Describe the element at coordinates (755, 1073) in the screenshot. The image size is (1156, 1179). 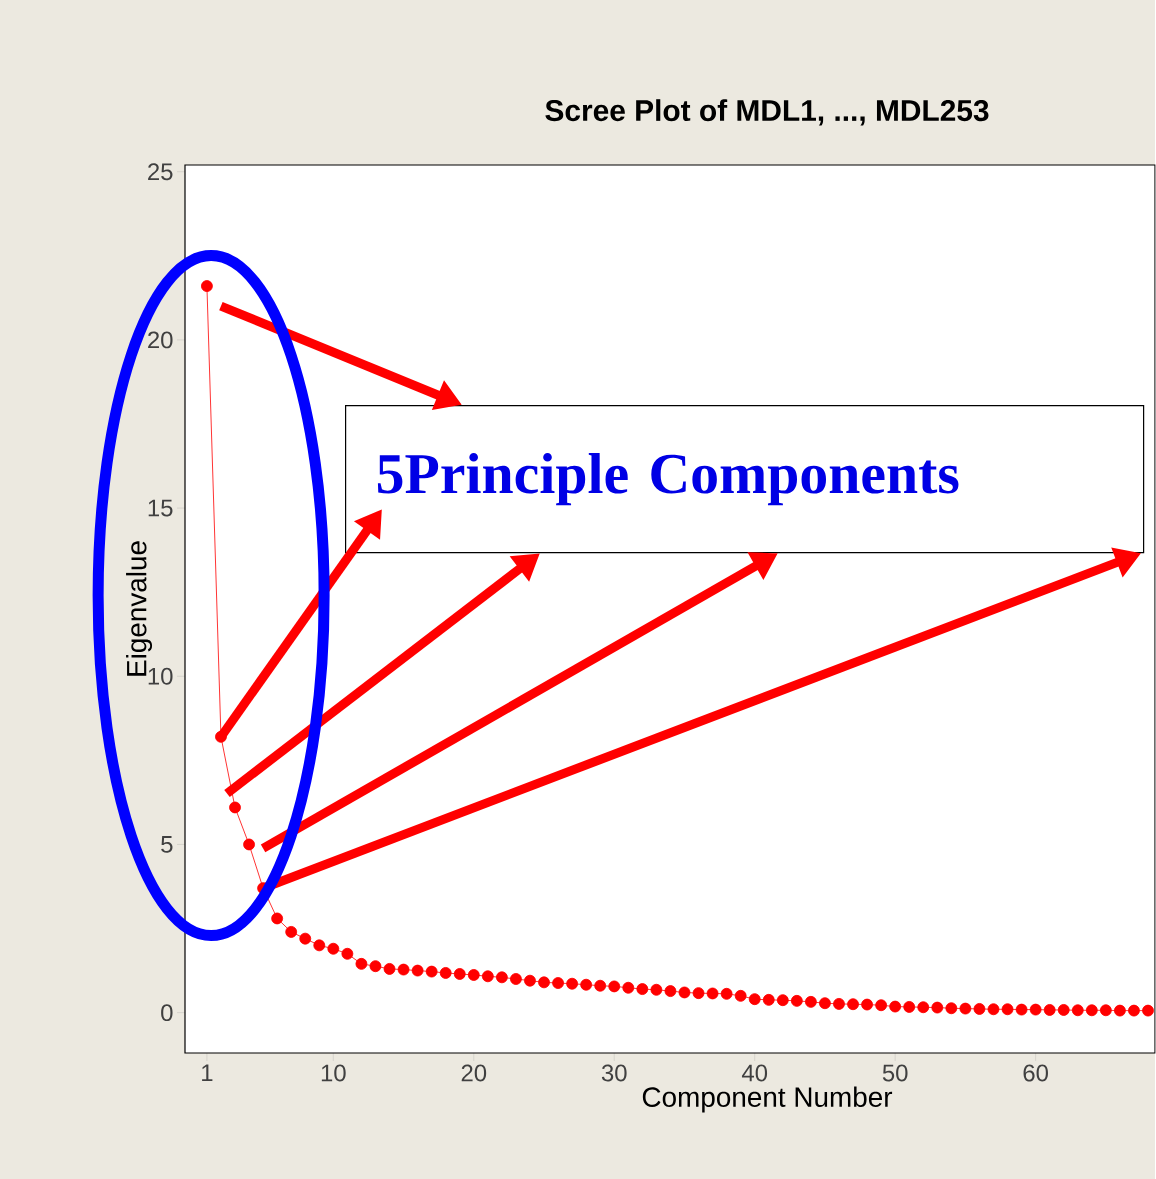
I see `x-tick-label: 40` at that location.